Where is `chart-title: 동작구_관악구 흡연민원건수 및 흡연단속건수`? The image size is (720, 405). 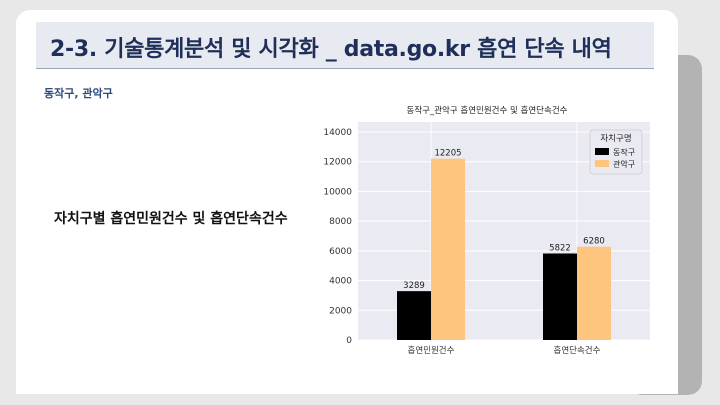
chart-title: 동작구_관악구 흡연민원건수 및 흡연단속건수 is located at coordinates (487, 110).